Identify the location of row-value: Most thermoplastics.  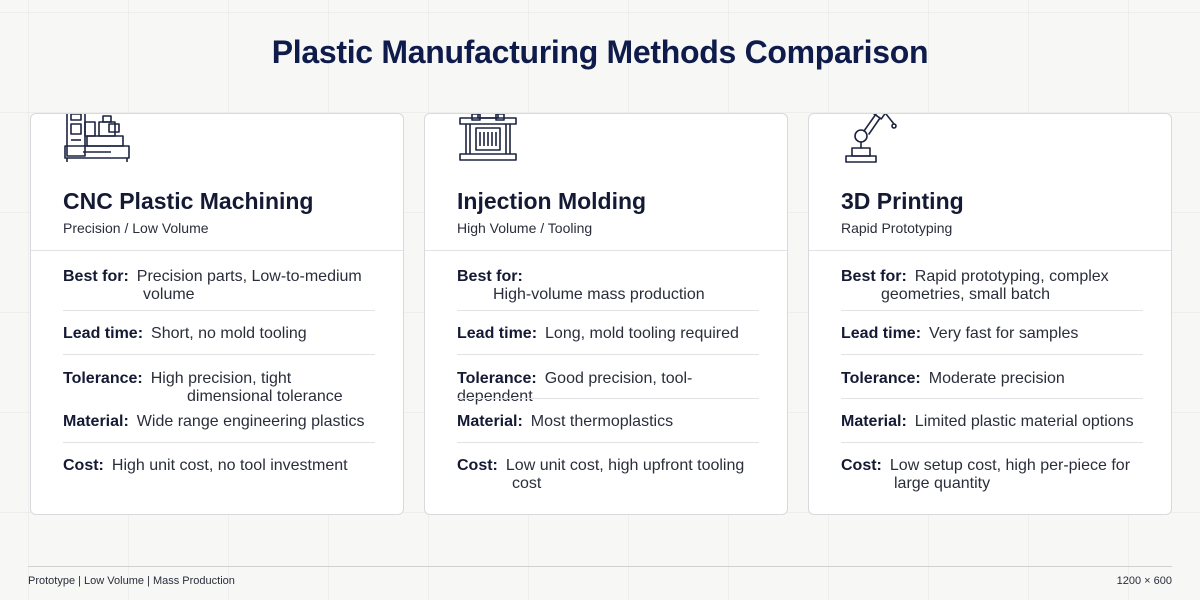
(602, 421).